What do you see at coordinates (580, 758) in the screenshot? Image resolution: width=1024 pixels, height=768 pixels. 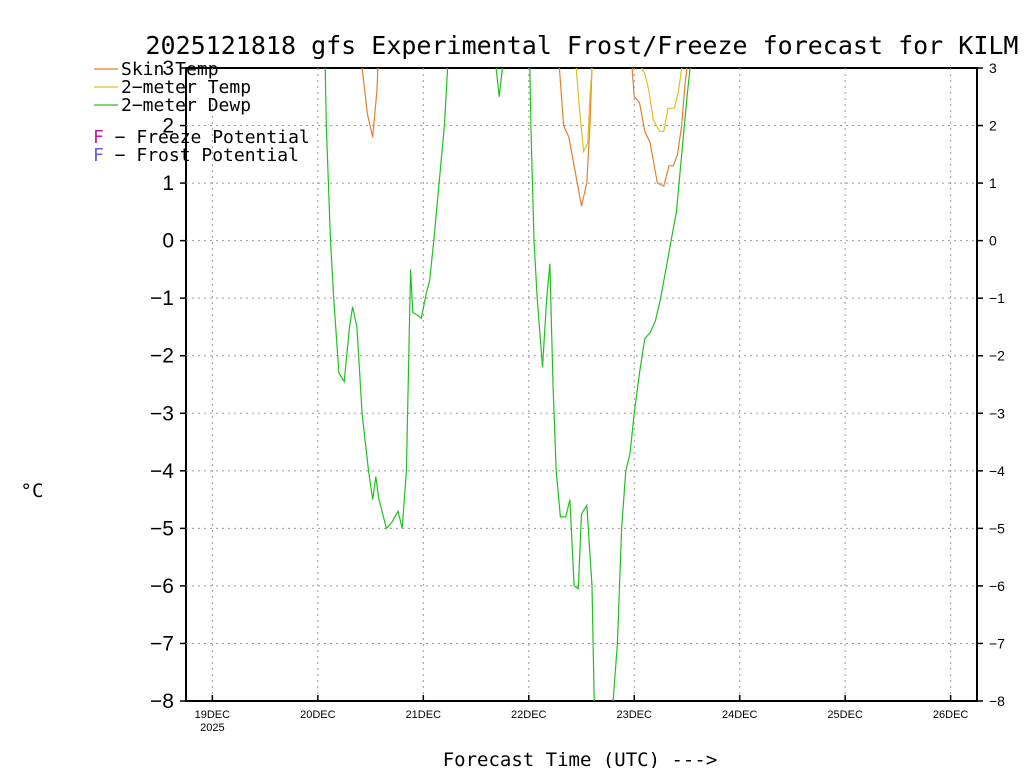 I see `x-axis-label: Forecast Time (UTC) --->` at bounding box center [580, 758].